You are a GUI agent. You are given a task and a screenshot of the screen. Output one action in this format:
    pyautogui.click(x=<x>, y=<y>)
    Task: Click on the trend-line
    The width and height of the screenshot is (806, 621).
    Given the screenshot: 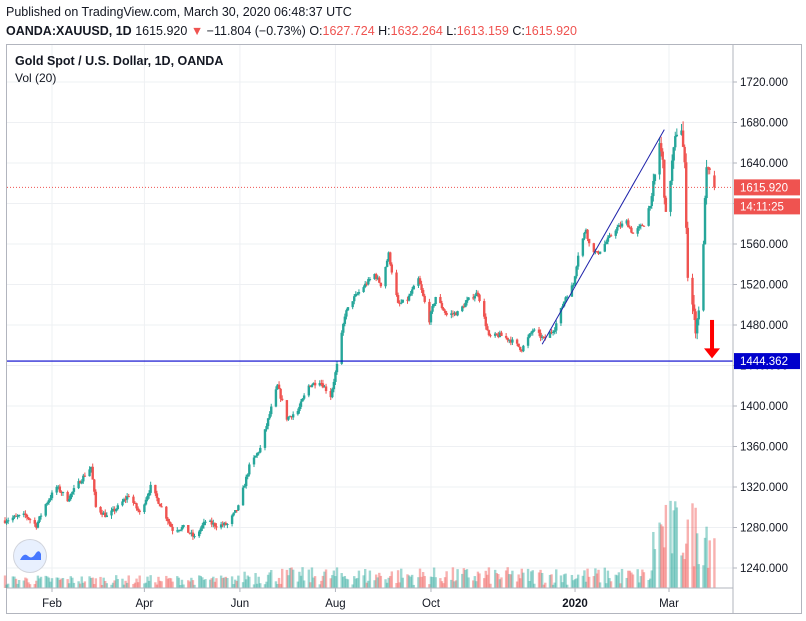 What is the action you would take?
    pyautogui.click(x=603, y=237)
    